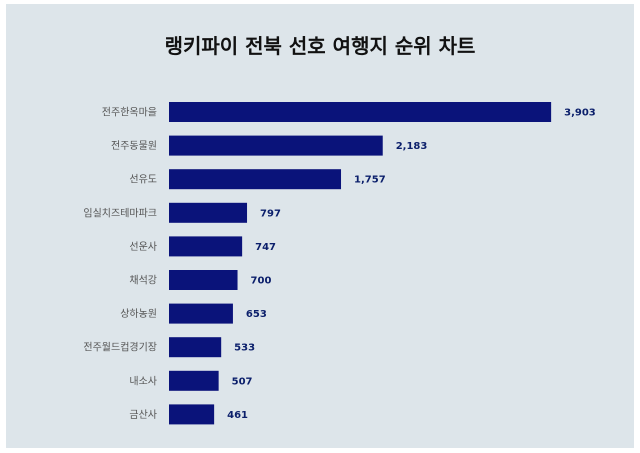 The image size is (640, 453). What do you see at coordinates (580, 113) in the screenshot?
I see `value-label: 3,903` at bounding box center [580, 113].